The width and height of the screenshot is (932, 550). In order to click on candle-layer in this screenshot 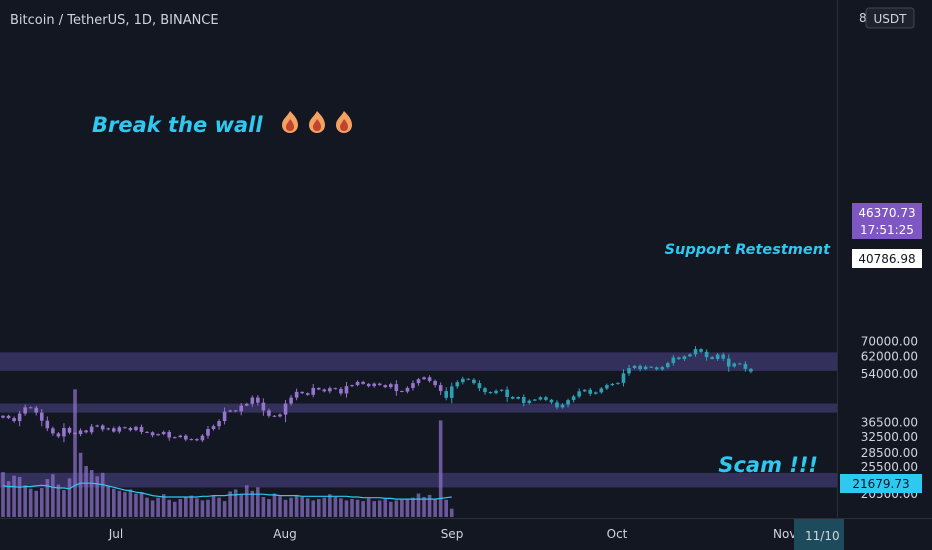, I will do `click(377, 394)`.